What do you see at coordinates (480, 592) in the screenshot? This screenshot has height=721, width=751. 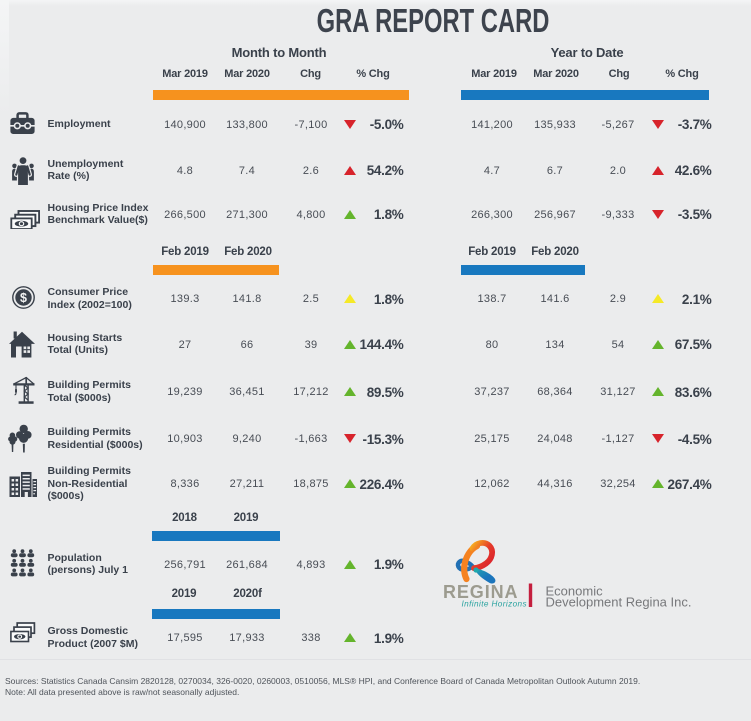 I see `svg-text: REGINA` at bounding box center [480, 592].